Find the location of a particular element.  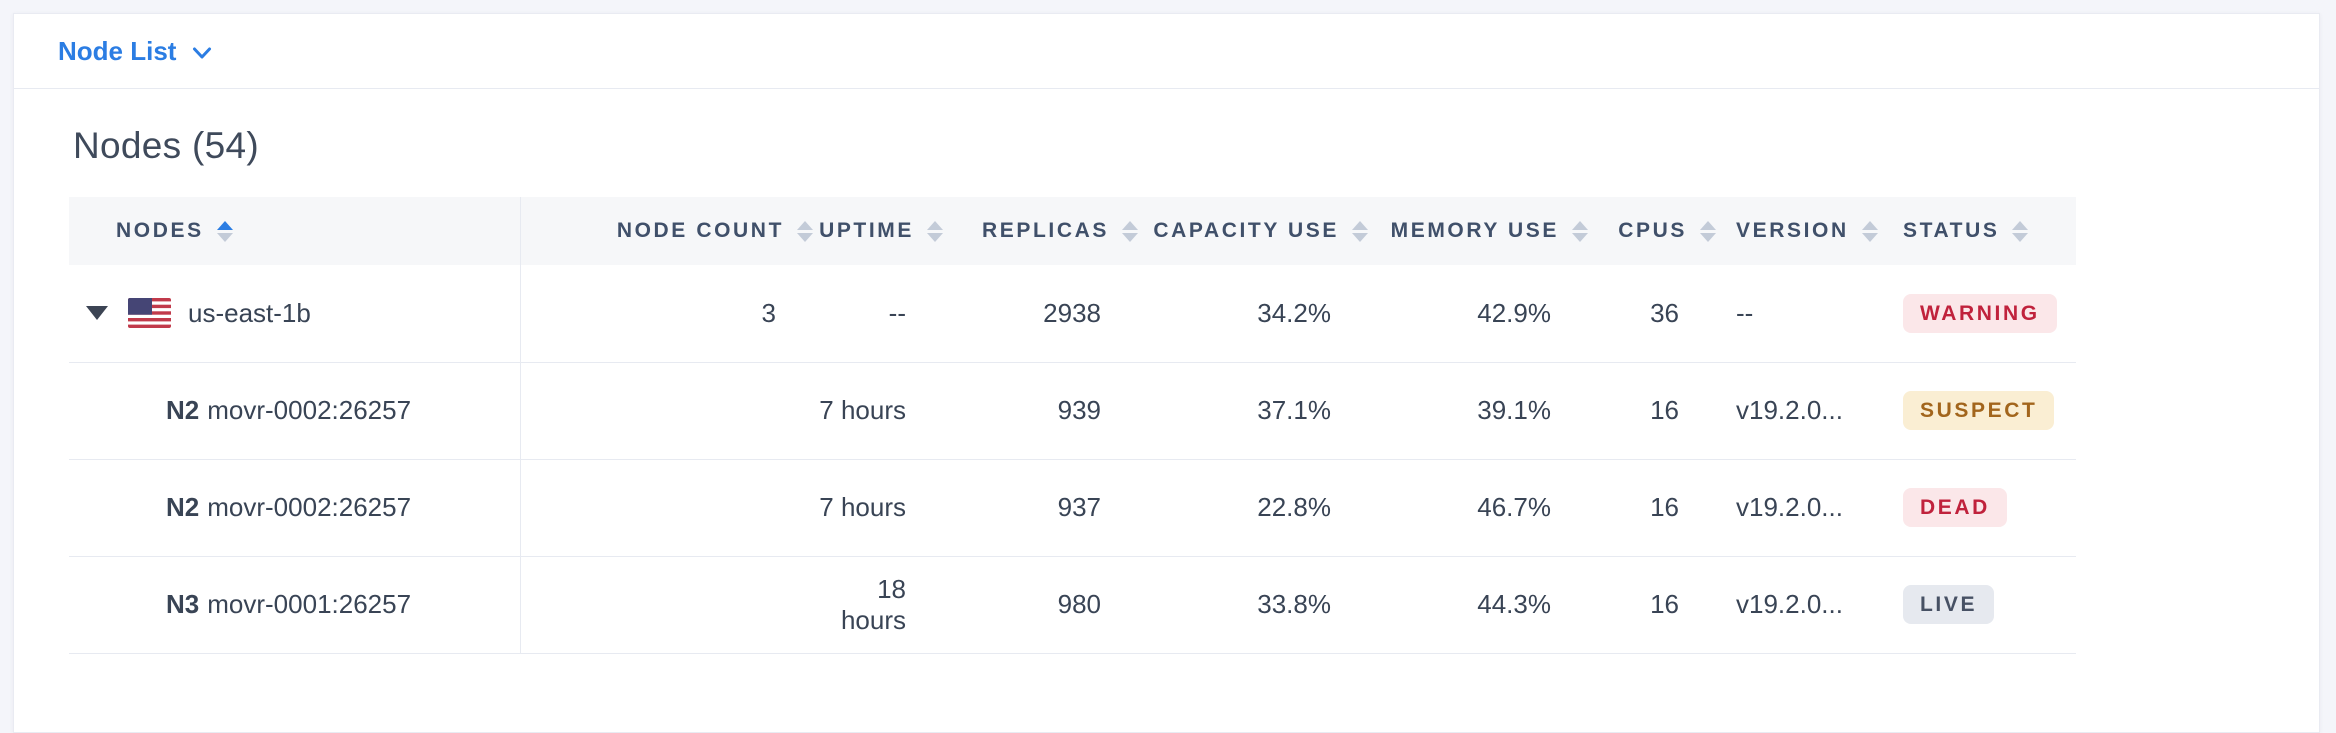

node-id: N3 is located at coordinates (183, 604).